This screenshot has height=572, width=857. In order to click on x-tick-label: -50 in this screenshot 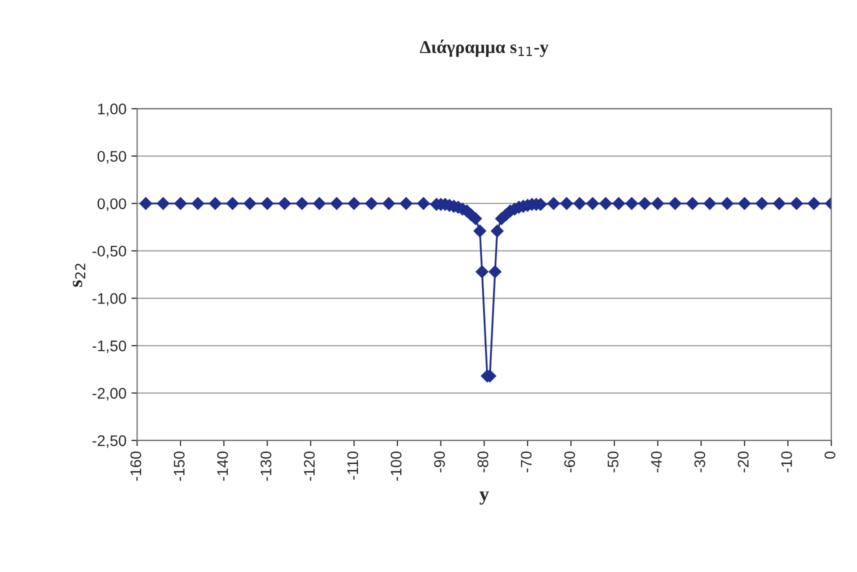, I will do `click(613, 461)`.